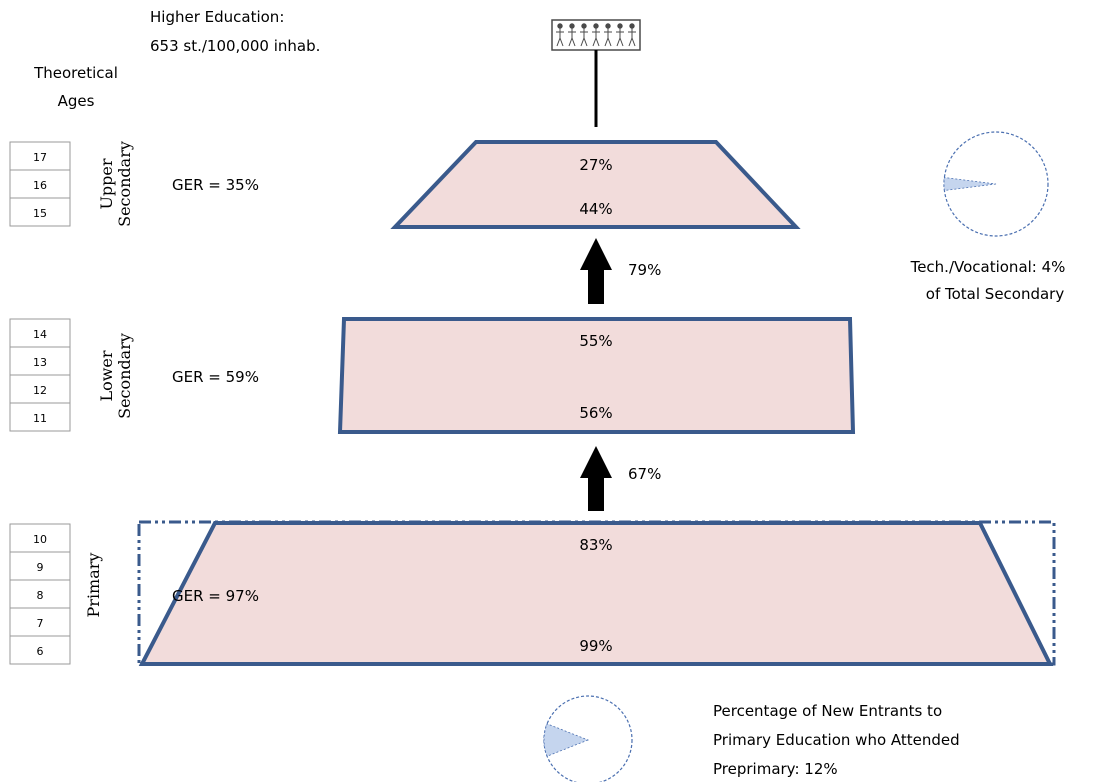  I want to click on svg-text: Lower, so click(106, 375).